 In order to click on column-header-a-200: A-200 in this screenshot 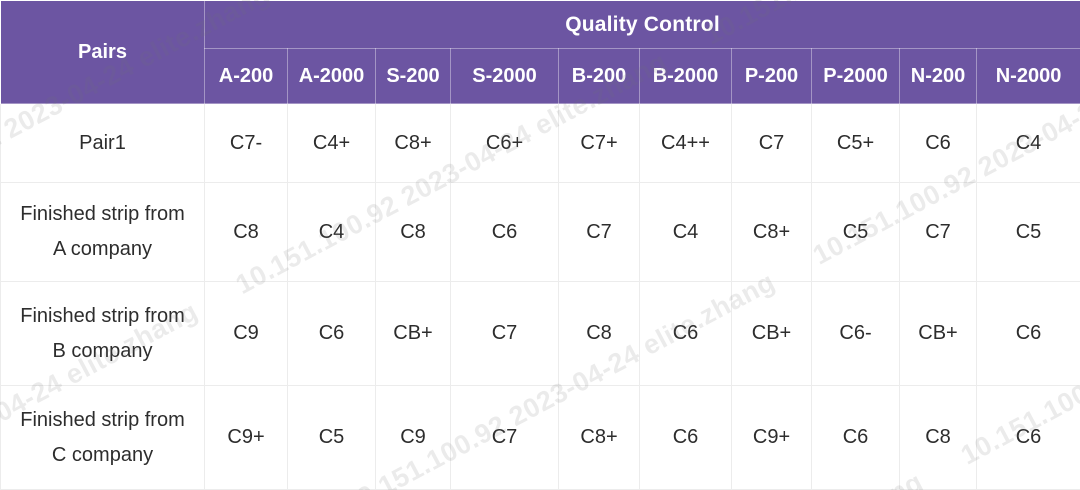, I will do `click(246, 76)`.